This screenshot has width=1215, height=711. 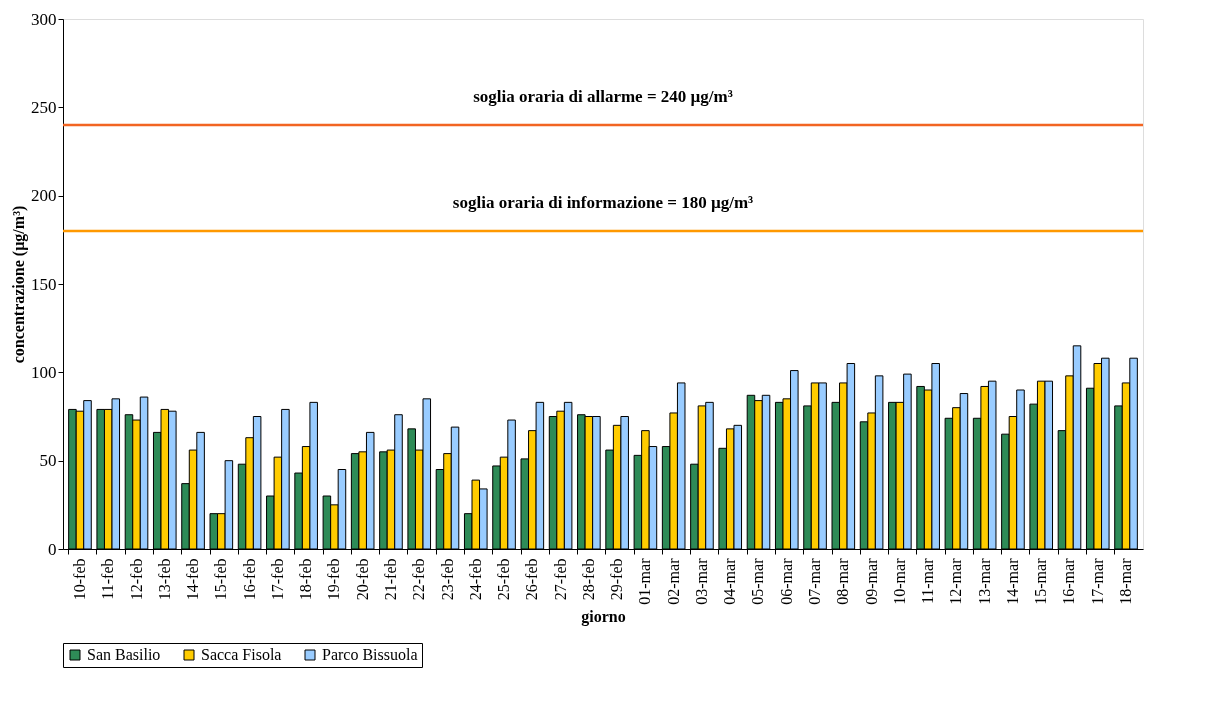 I want to click on x-tick-label: 14-feb, so click(x=193, y=579).